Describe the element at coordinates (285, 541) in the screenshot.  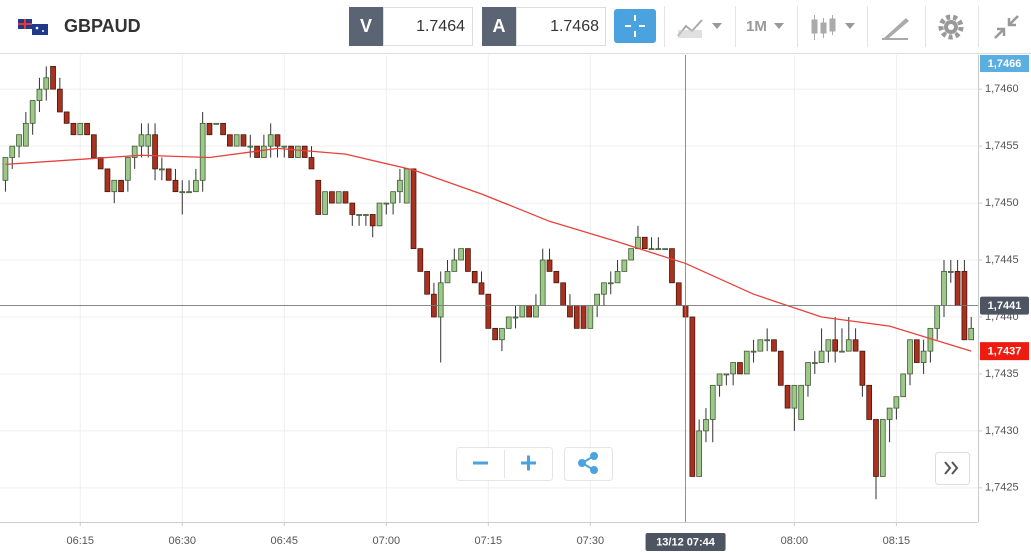
I see `x-tick-label: 06:45` at that location.